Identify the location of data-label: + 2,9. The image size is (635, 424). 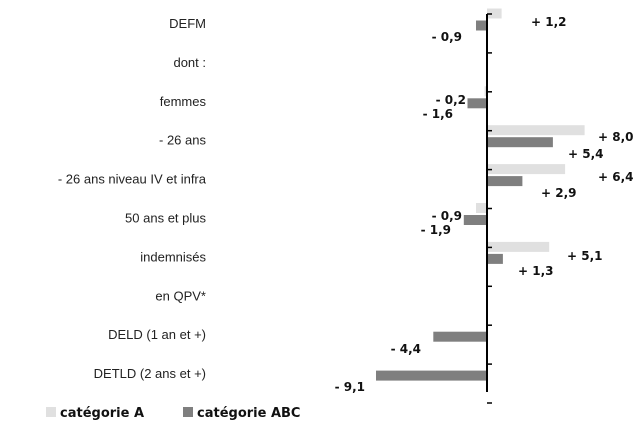
(559, 193).